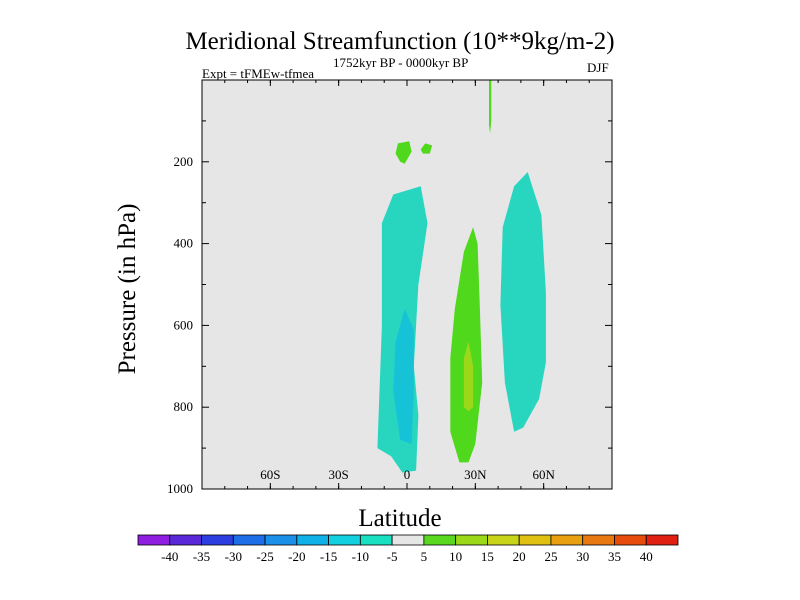 This screenshot has width=800, height=600. What do you see at coordinates (258, 73) in the screenshot?
I see `experiment-label: Expt = tFMEw-tfmea` at bounding box center [258, 73].